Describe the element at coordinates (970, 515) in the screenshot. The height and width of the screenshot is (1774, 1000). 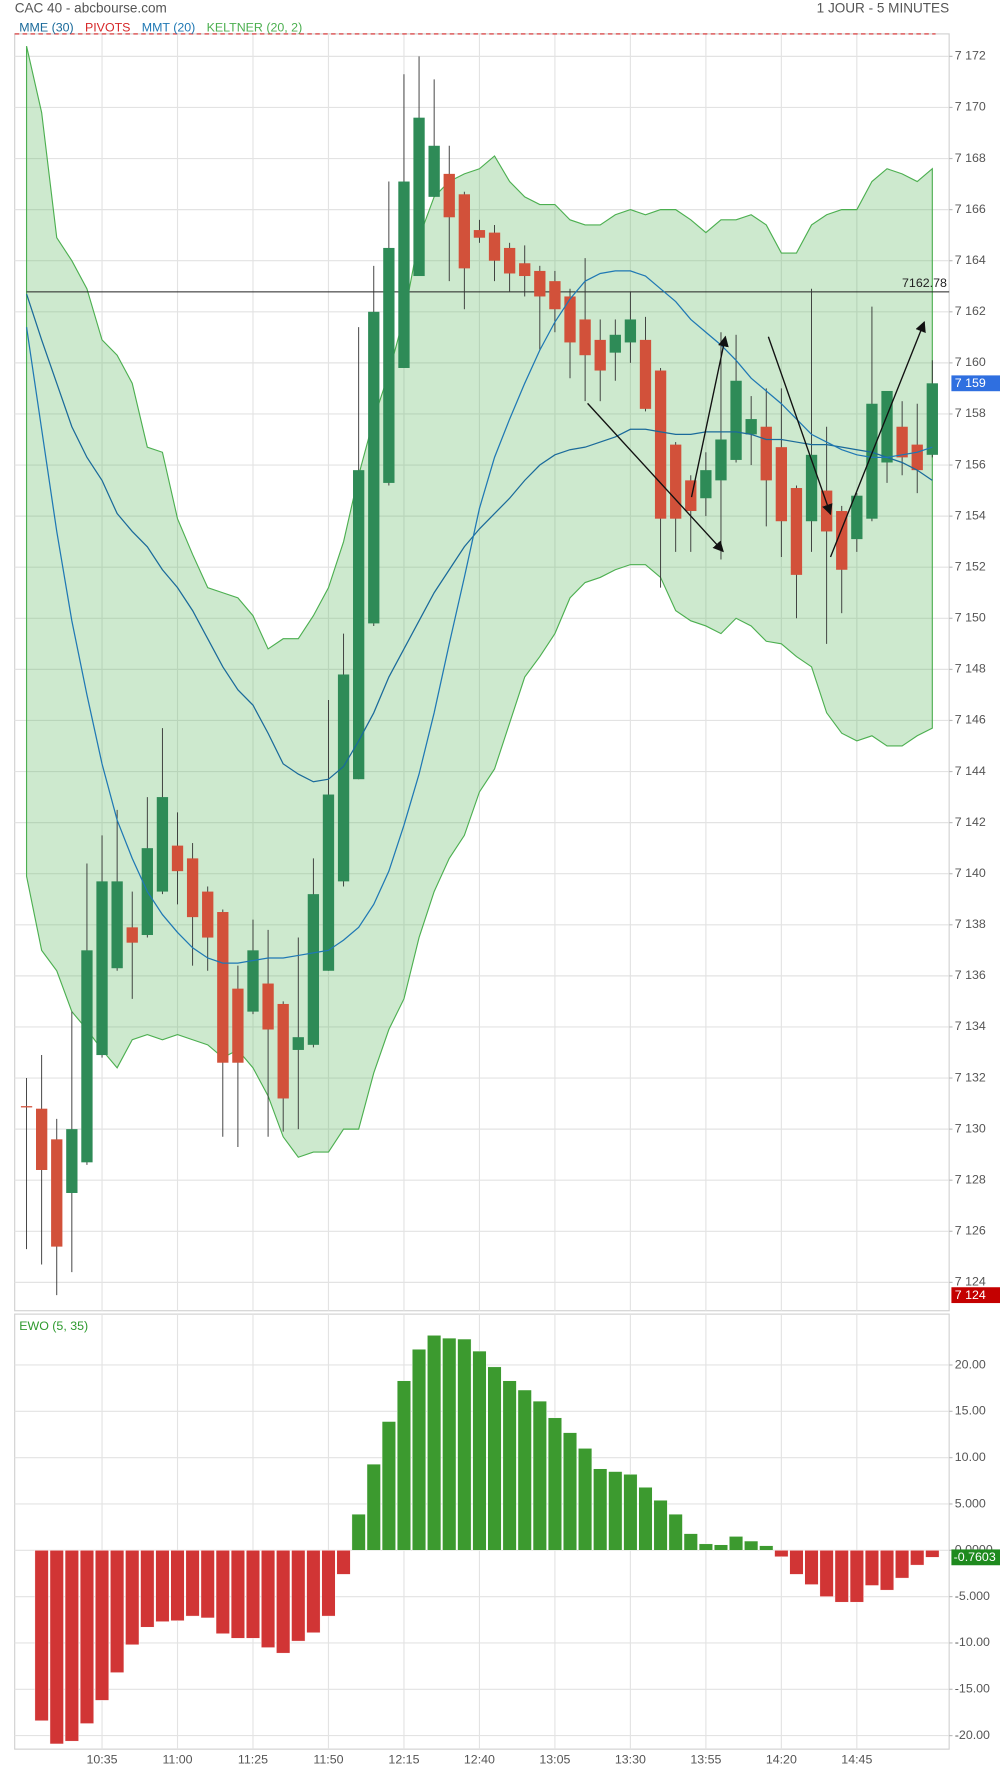
I see `y-tick-label: 7 154` at that location.